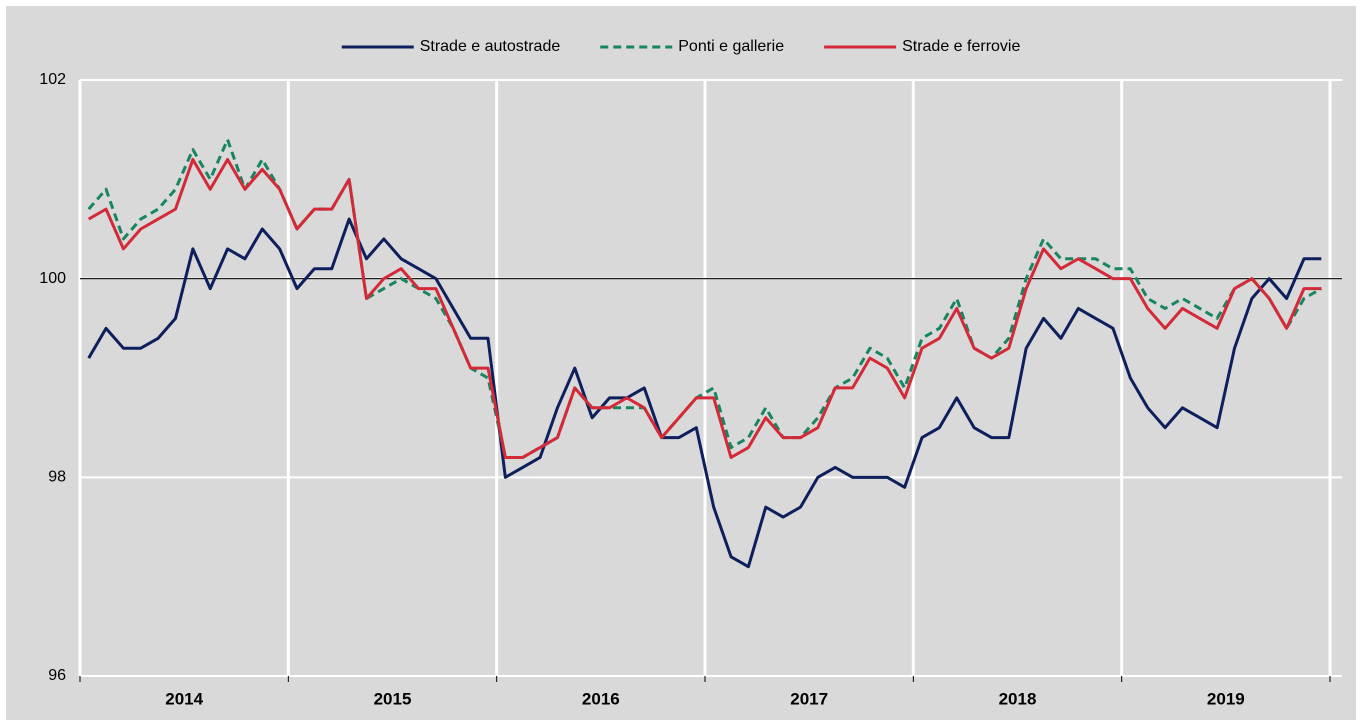  I want to click on x-group-label: 2017, so click(809, 698).